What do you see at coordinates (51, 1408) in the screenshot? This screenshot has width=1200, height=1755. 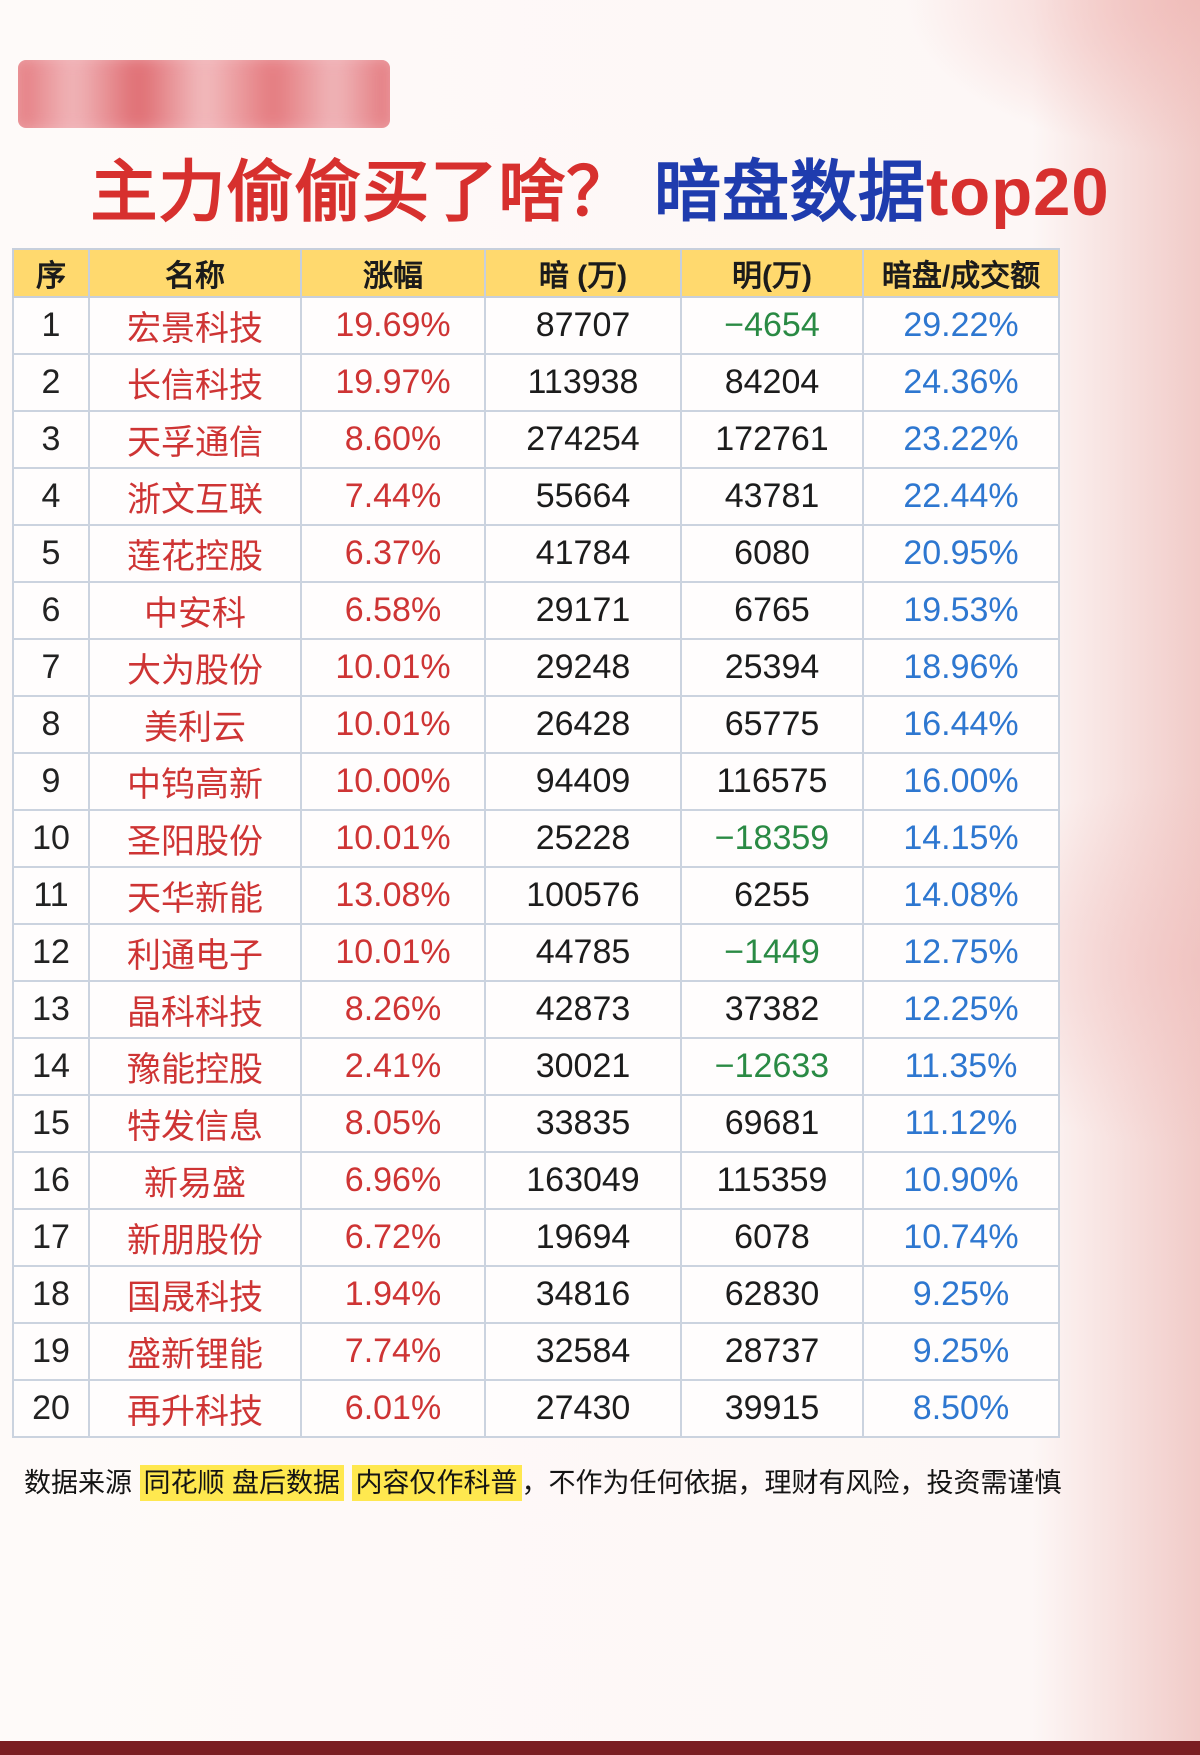 I see `cell-rank: 20` at bounding box center [51, 1408].